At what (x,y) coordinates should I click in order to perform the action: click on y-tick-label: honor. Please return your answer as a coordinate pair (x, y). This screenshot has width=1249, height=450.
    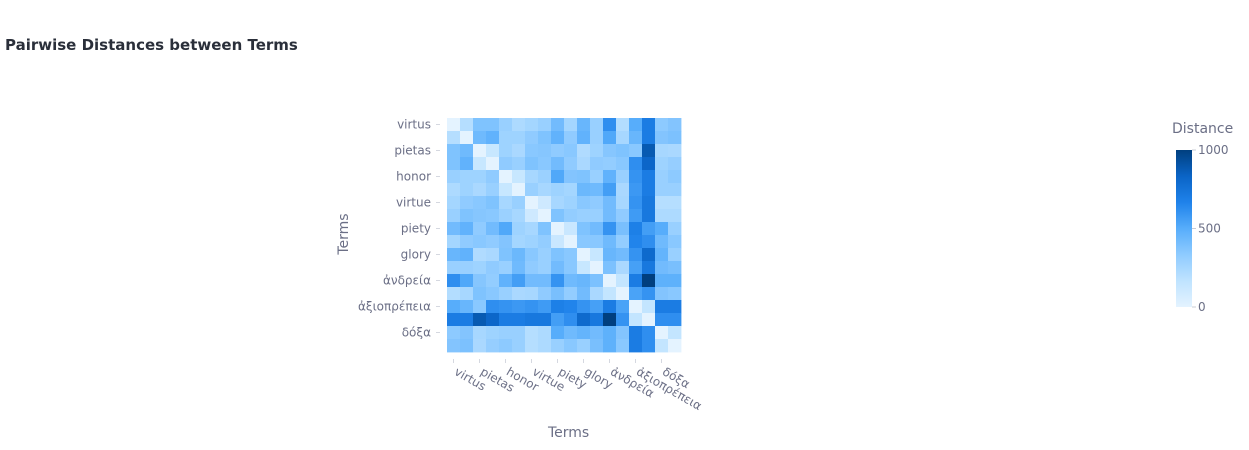
    Looking at the image, I should click on (413, 177).